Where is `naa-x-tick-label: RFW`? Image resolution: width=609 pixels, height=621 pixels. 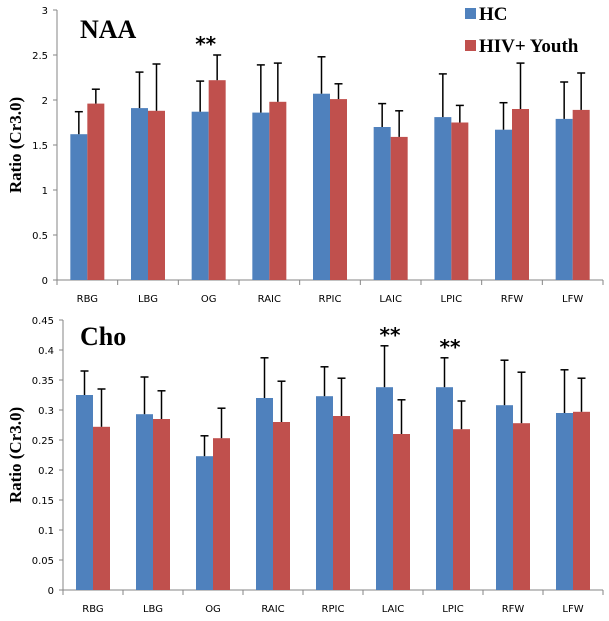 naa-x-tick-label: RFW is located at coordinates (512, 299).